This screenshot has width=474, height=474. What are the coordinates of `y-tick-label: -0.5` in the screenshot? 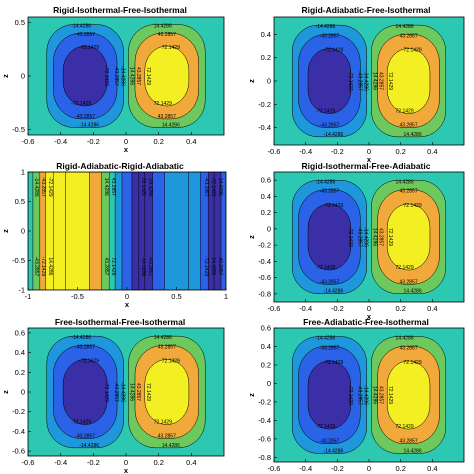 It's located at (18, 260).